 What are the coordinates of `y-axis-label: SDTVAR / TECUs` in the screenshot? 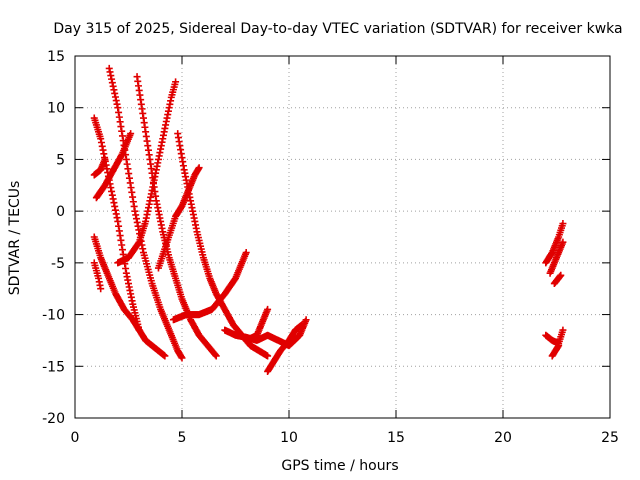 It's located at (15, 238).